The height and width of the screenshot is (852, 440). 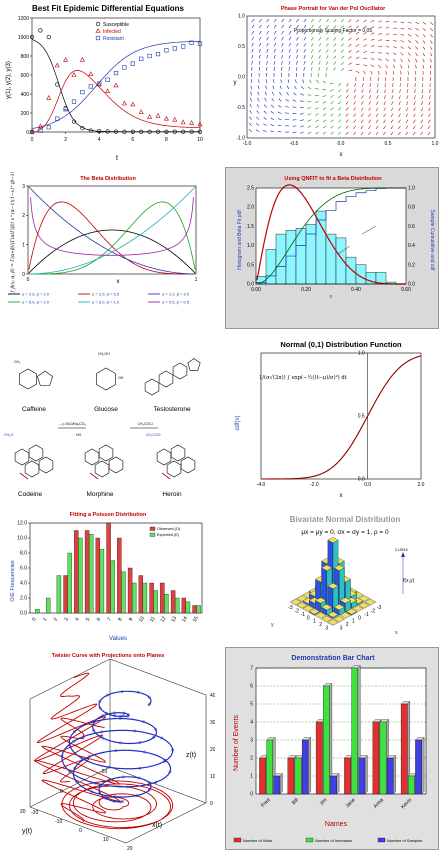 I want to click on epidemic-point-susceptible, so click(x=200, y=131).